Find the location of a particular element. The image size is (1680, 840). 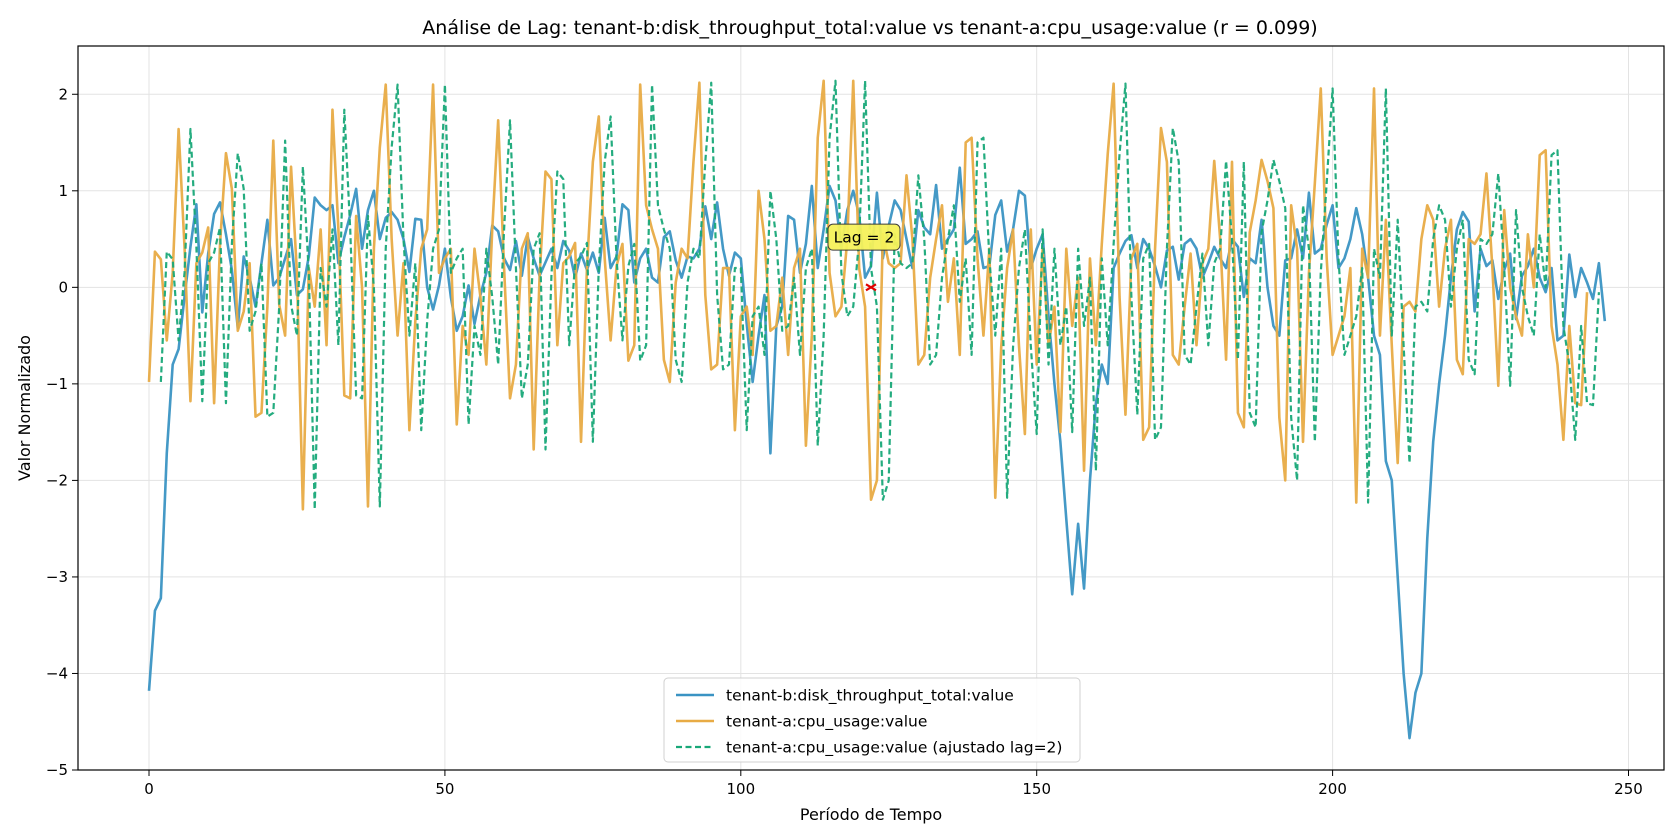

y-tick-label: −1 is located at coordinates (57, 384).